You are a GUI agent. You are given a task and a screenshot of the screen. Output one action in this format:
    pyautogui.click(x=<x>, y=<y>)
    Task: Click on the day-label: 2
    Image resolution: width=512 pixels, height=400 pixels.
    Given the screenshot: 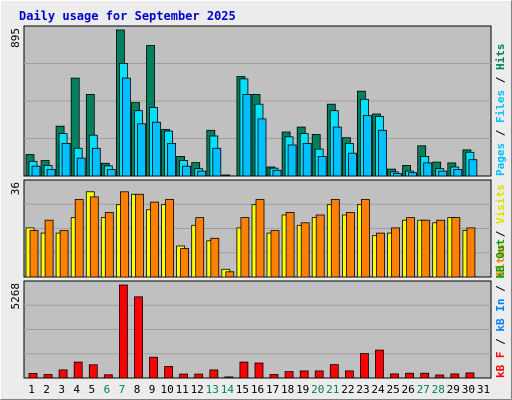 What is the action you would take?
    pyautogui.click(x=46, y=389)
    